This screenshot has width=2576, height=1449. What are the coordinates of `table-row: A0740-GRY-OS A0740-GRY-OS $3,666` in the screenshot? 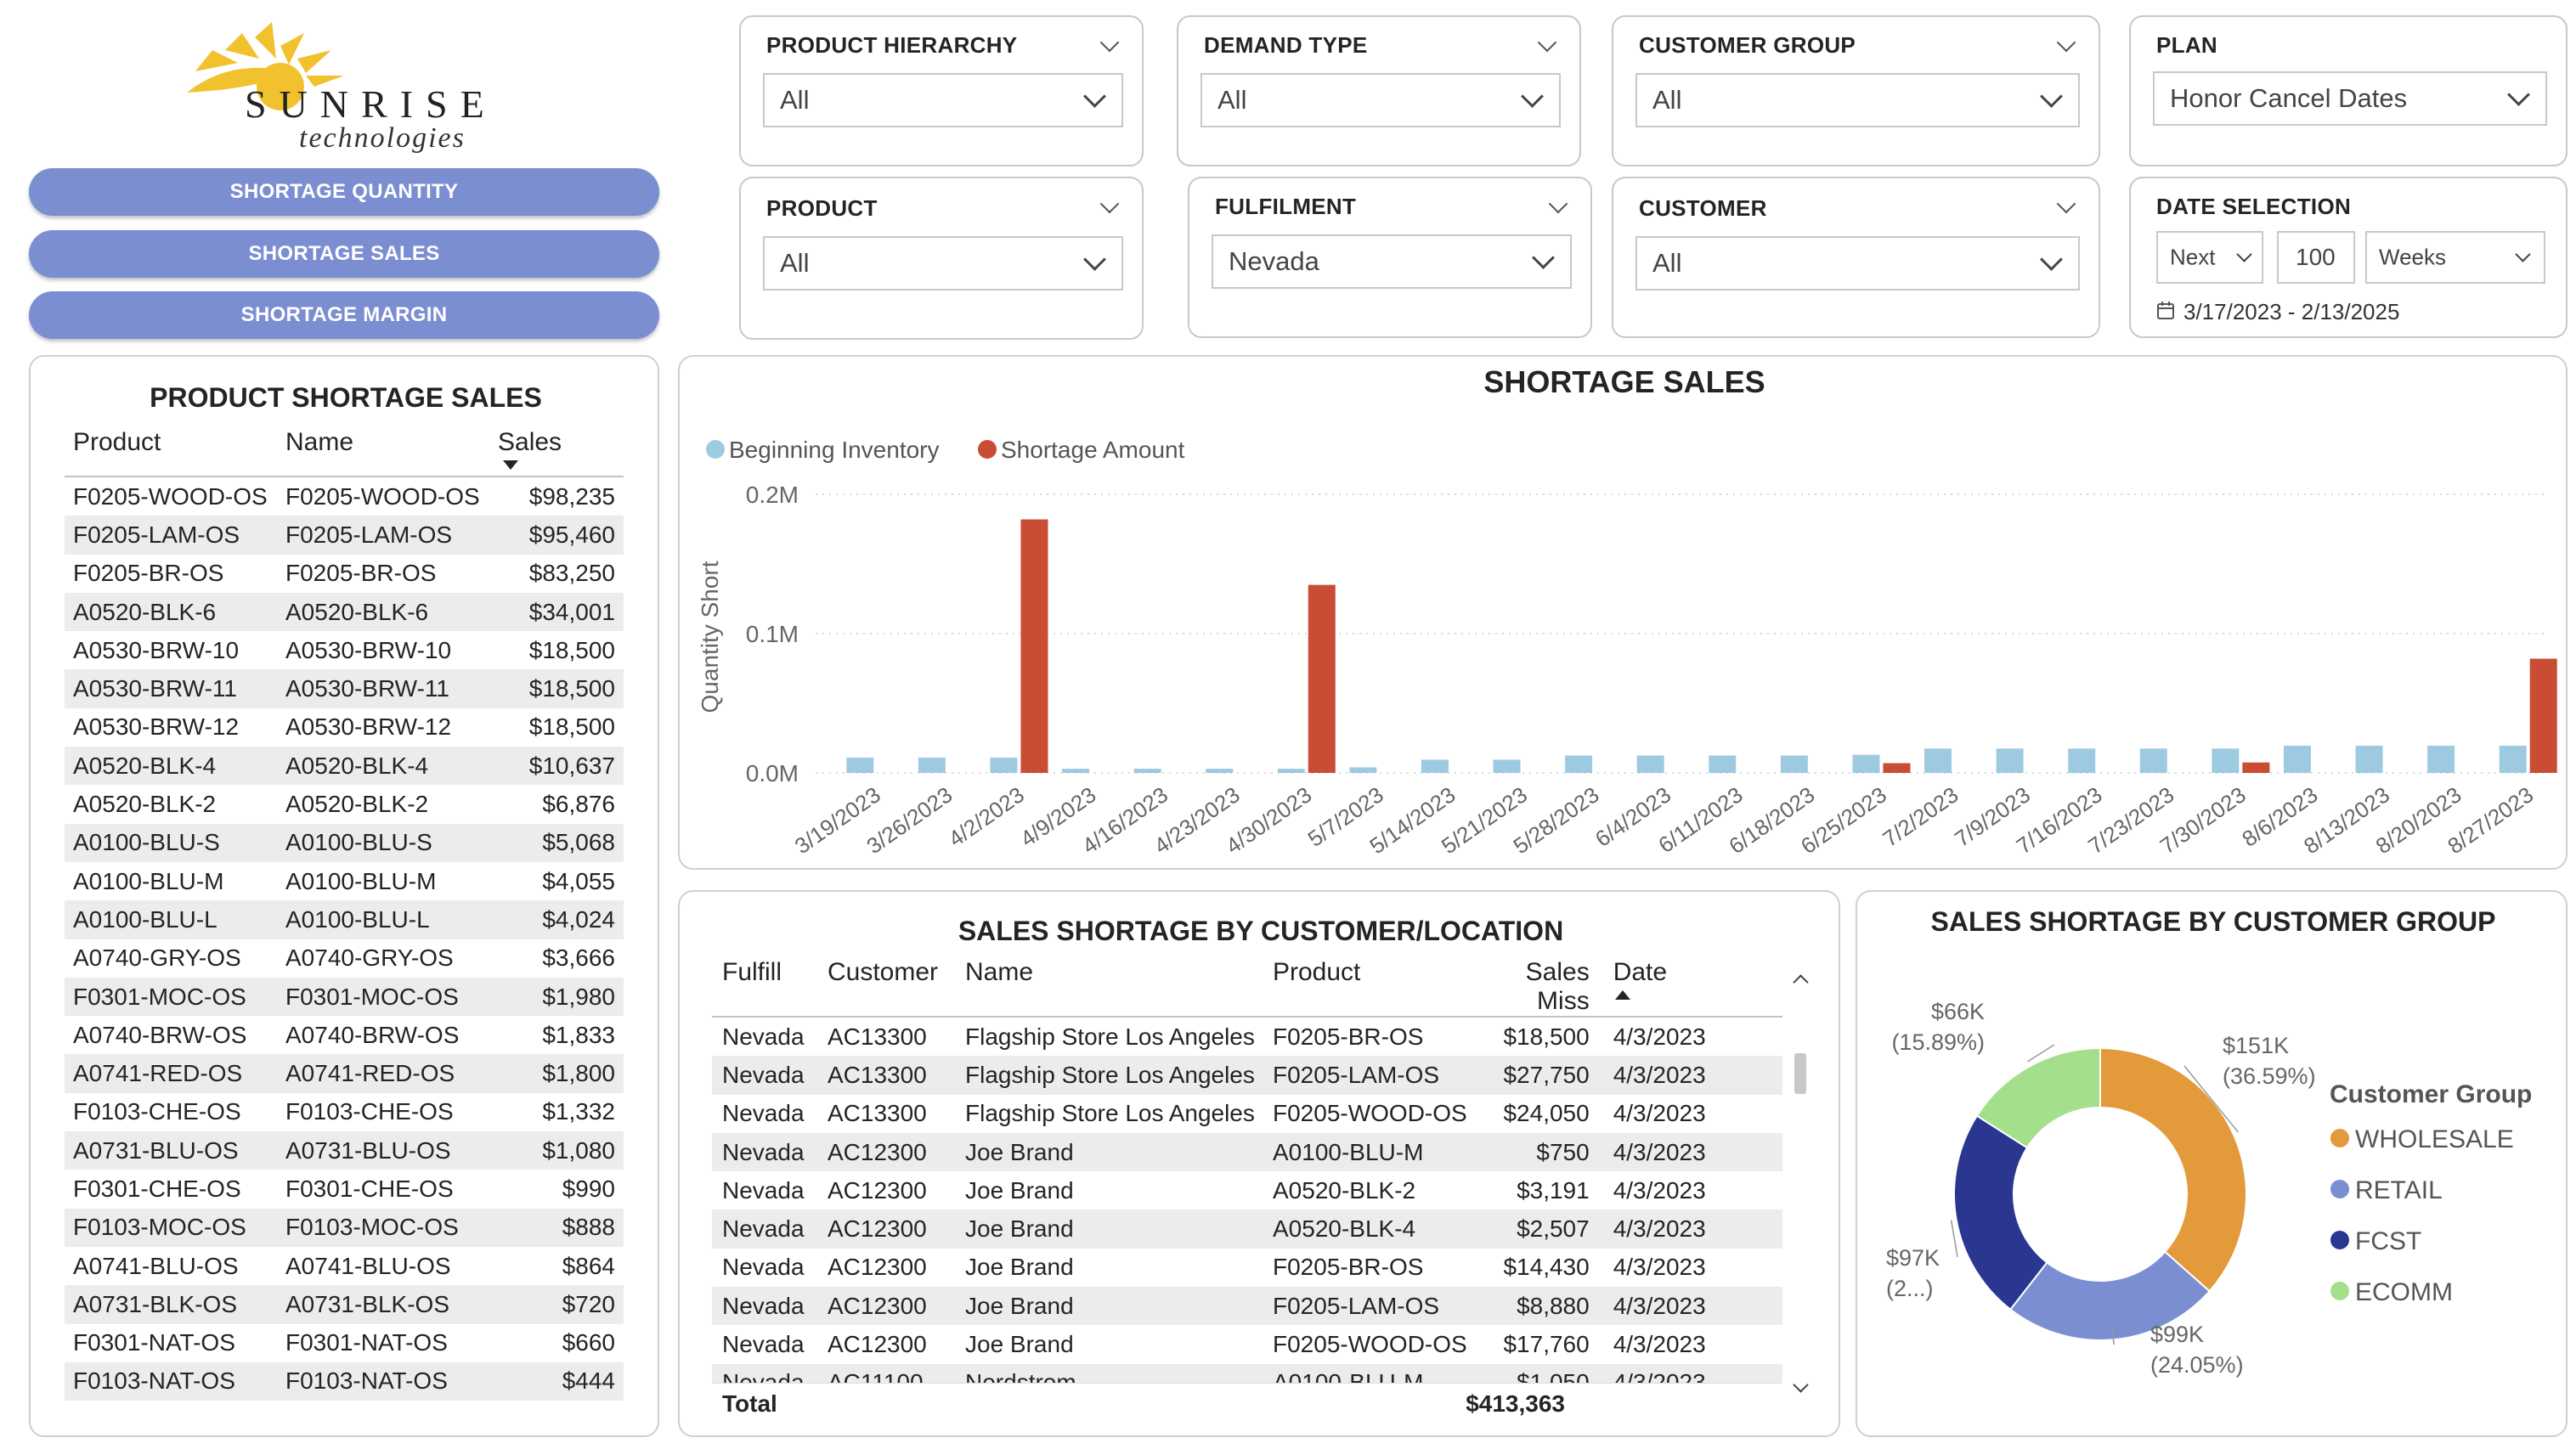 It's located at (344, 958).